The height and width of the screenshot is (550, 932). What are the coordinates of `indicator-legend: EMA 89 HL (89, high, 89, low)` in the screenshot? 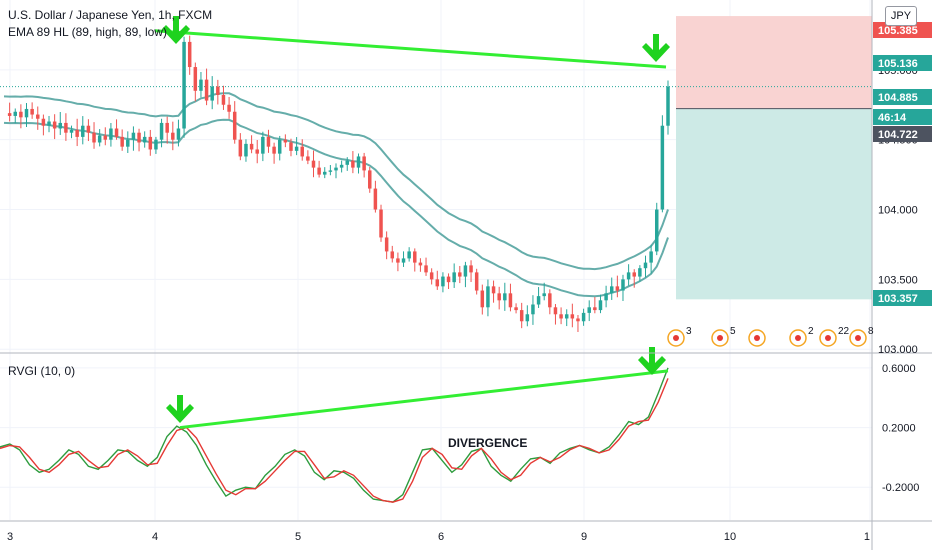 It's located at (87, 32).